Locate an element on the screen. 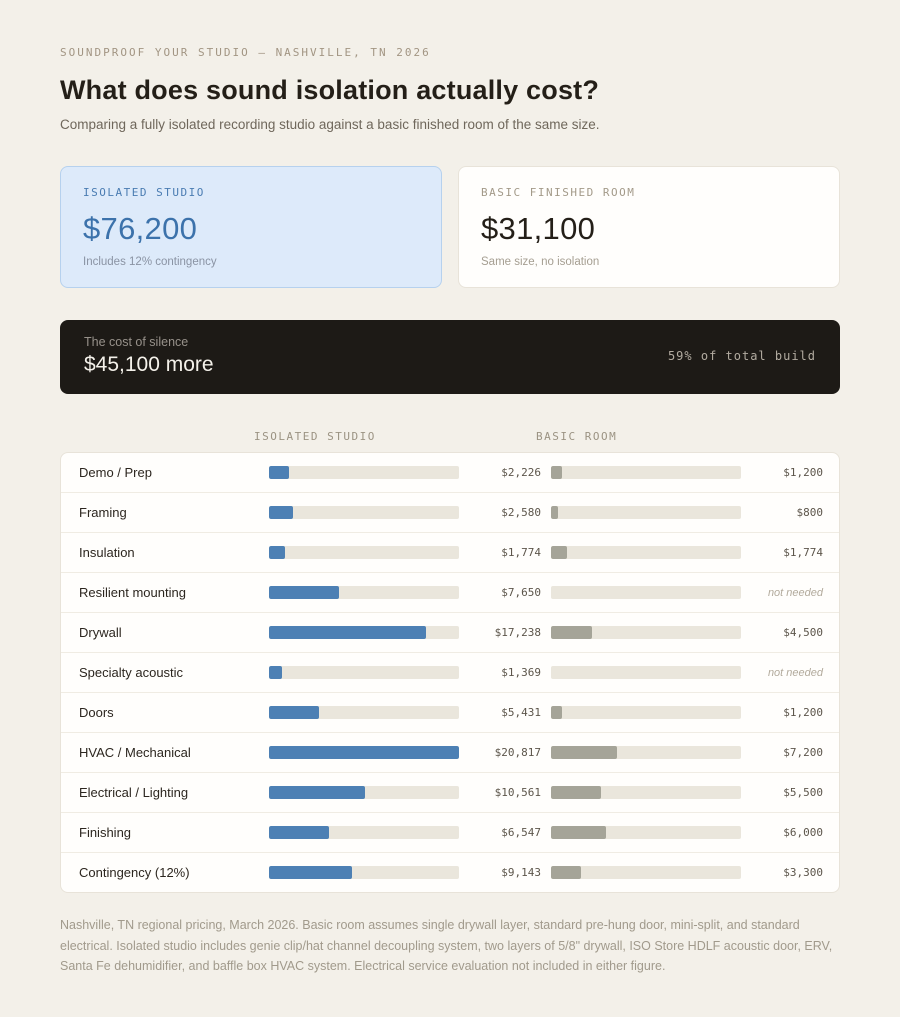  row-label: Framing is located at coordinates (103, 512).